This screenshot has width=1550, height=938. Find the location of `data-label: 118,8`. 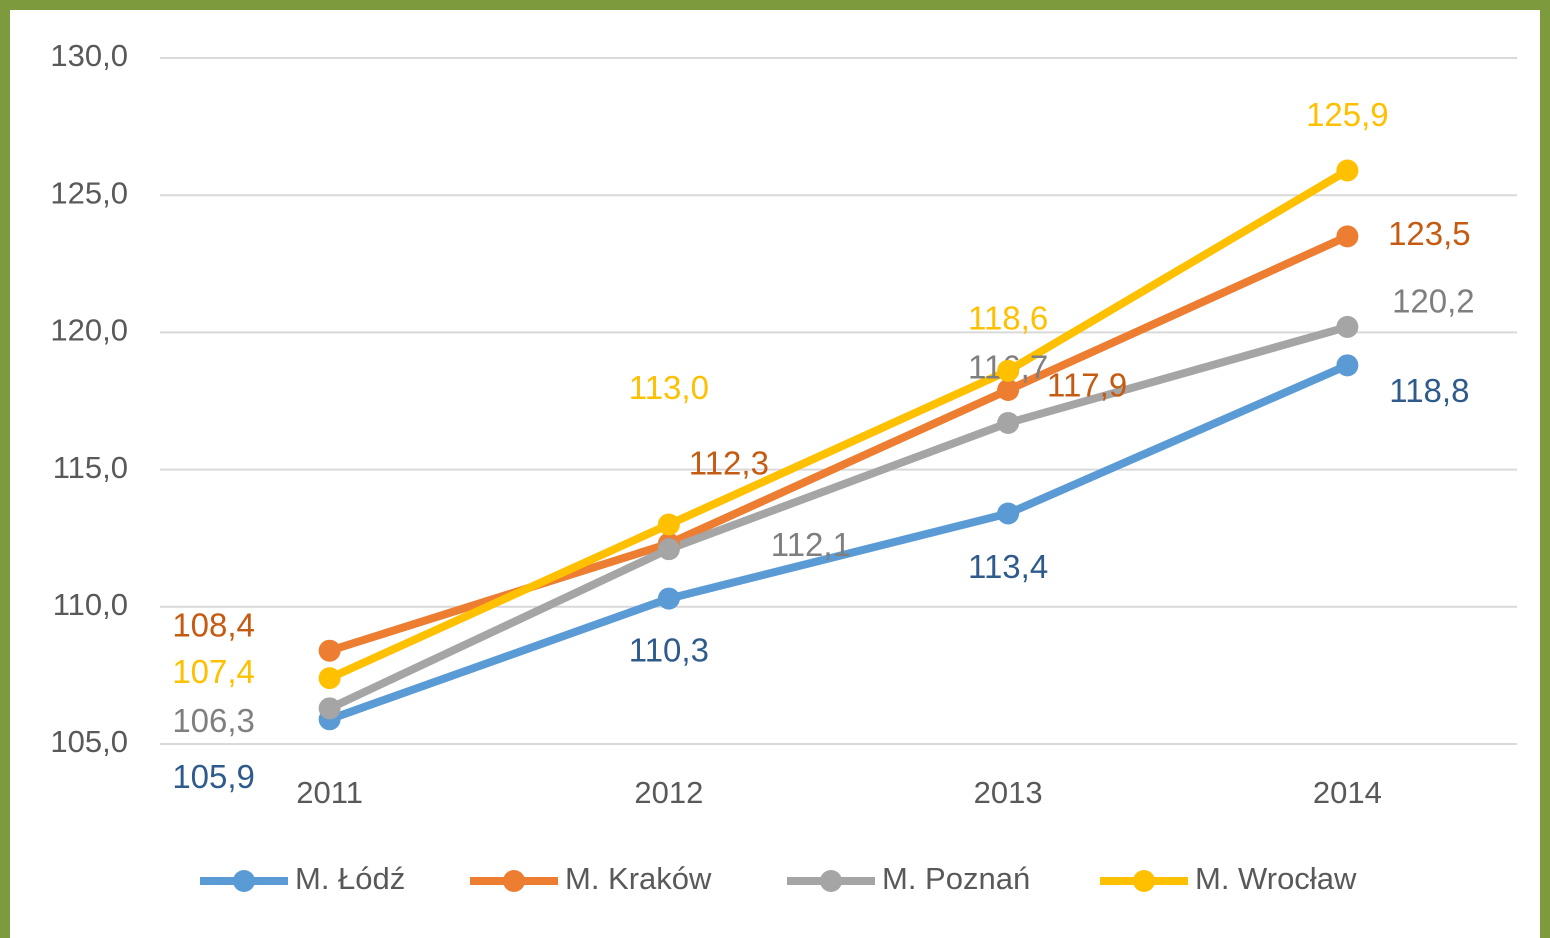

data-label: 118,8 is located at coordinates (1429, 390).